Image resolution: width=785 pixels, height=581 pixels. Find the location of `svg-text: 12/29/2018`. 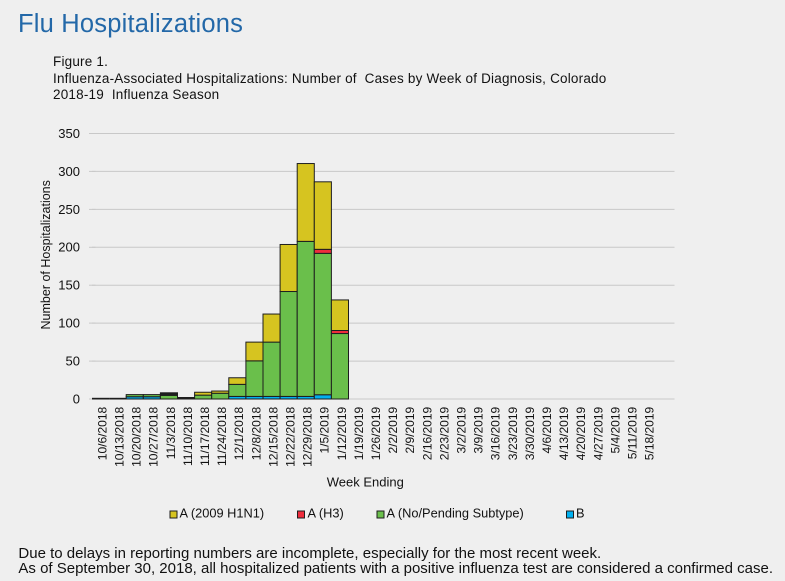

svg-text: 12/29/2018 is located at coordinates (308, 436).